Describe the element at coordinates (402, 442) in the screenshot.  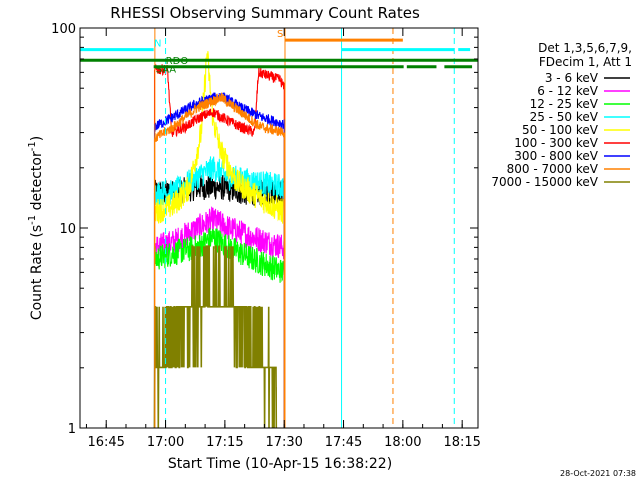
I see `x-tick-label-5: 18:00` at that location.